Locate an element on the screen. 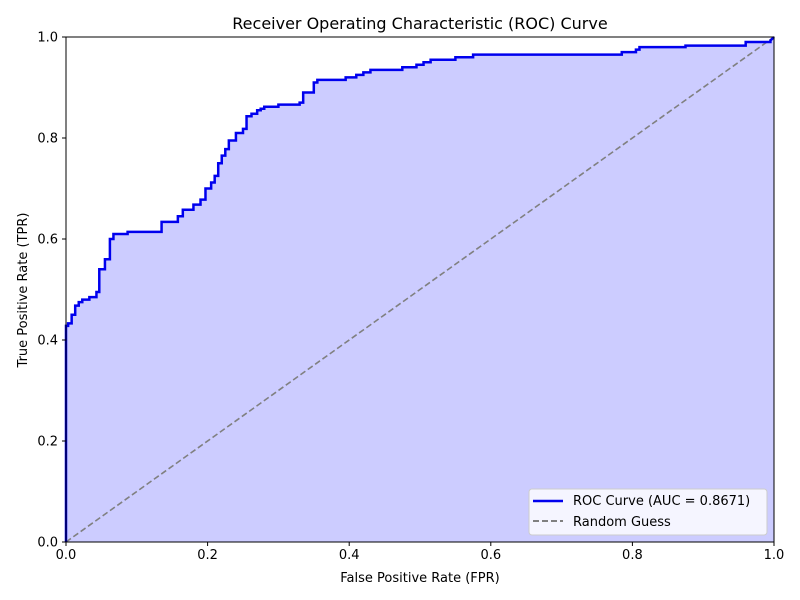  y-tick-label: 0.2 is located at coordinates (47, 442).